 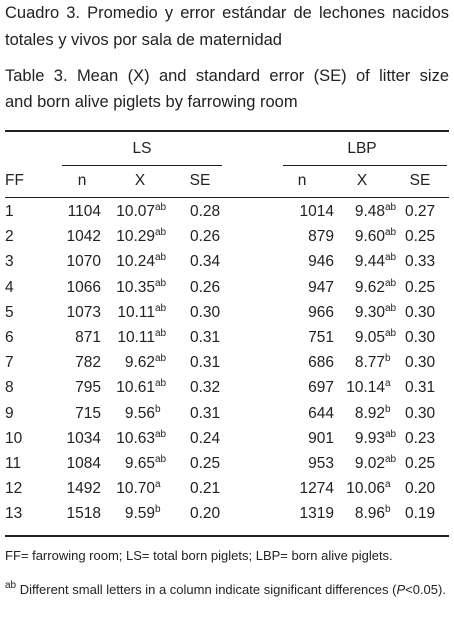 I want to click on cell: 10.14a, so click(x=363, y=387).